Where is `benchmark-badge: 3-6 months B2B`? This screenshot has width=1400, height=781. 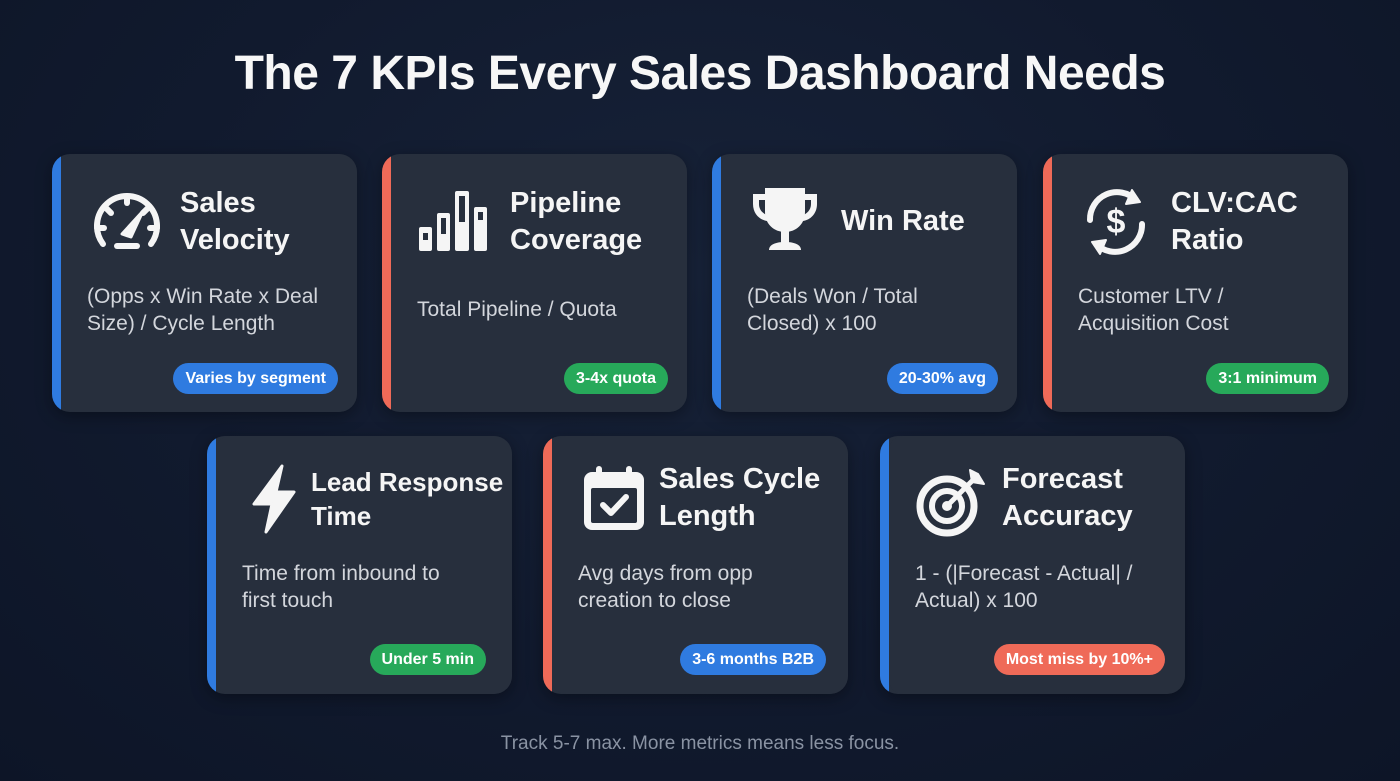 benchmark-badge: 3-6 months B2B is located at coordinates (753, 659).